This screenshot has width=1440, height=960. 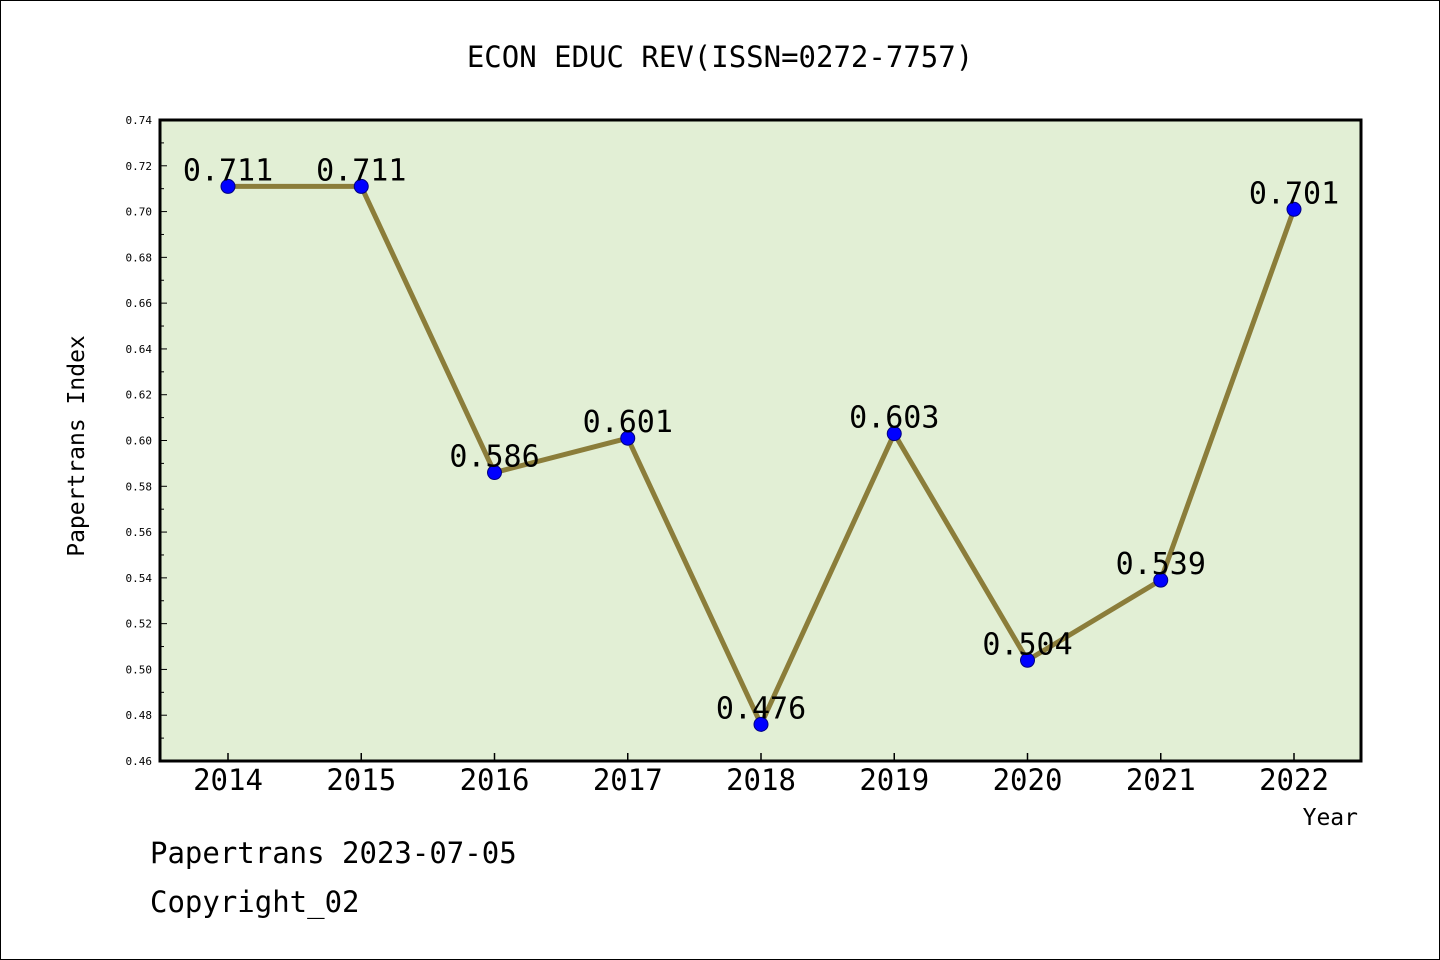 What do you see at coordinates (139, 441) in the screenshot?
I see `y-tick-label: 0.60` at bounding box center [139, 441].